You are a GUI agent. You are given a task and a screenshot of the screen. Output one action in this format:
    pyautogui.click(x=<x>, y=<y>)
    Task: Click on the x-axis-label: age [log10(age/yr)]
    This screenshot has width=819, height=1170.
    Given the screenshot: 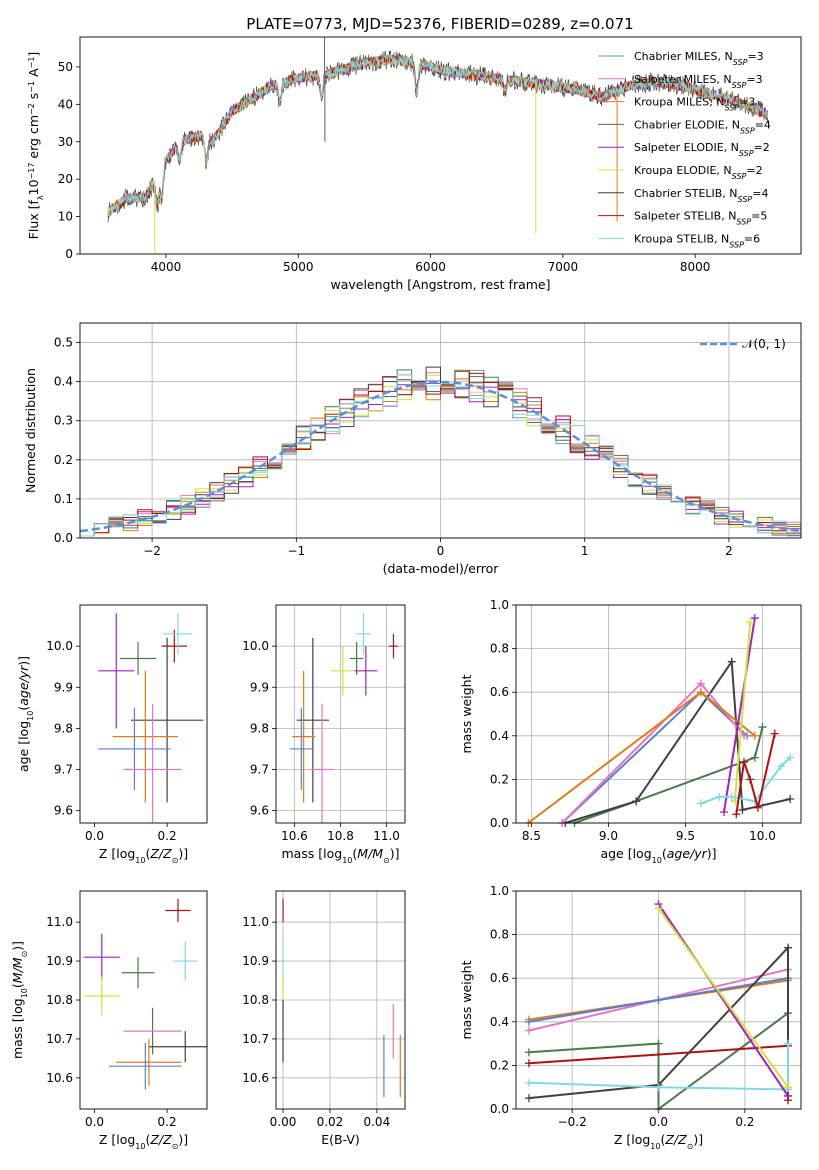 What is the action you would take?
    pyautogui.click(x=658, y=855)
    